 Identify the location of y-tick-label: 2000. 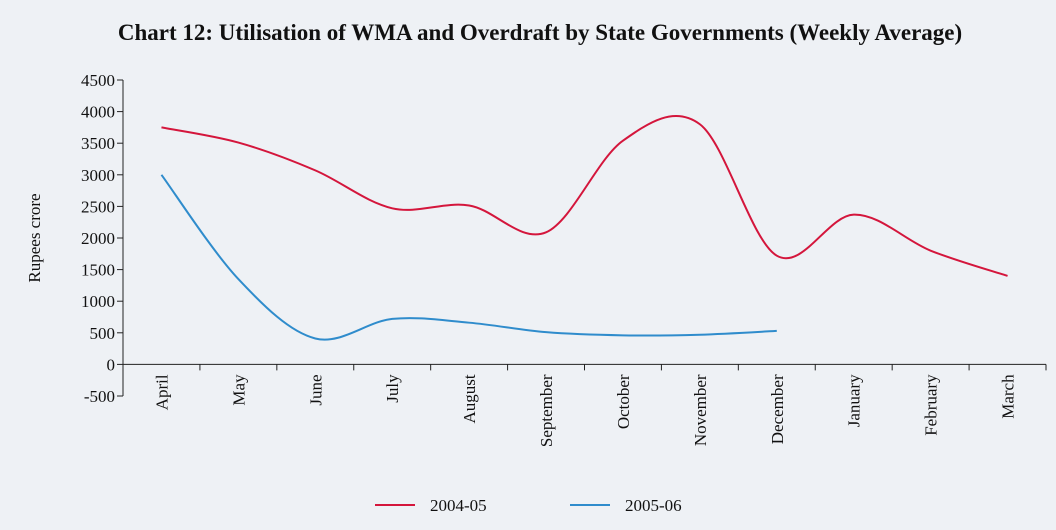
(98, 238).